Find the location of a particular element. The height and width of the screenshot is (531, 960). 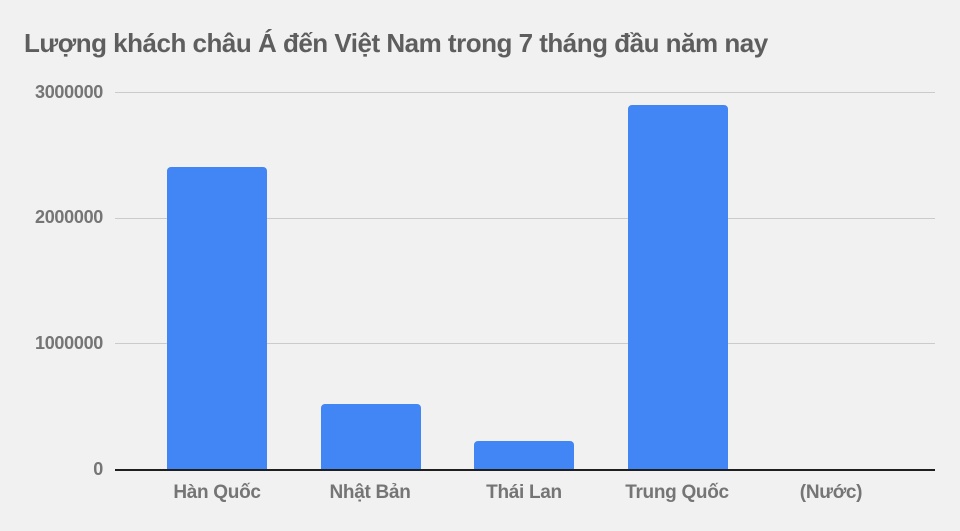

x-axis-category-label: Thái Lan is located at coordinates (524, 492).